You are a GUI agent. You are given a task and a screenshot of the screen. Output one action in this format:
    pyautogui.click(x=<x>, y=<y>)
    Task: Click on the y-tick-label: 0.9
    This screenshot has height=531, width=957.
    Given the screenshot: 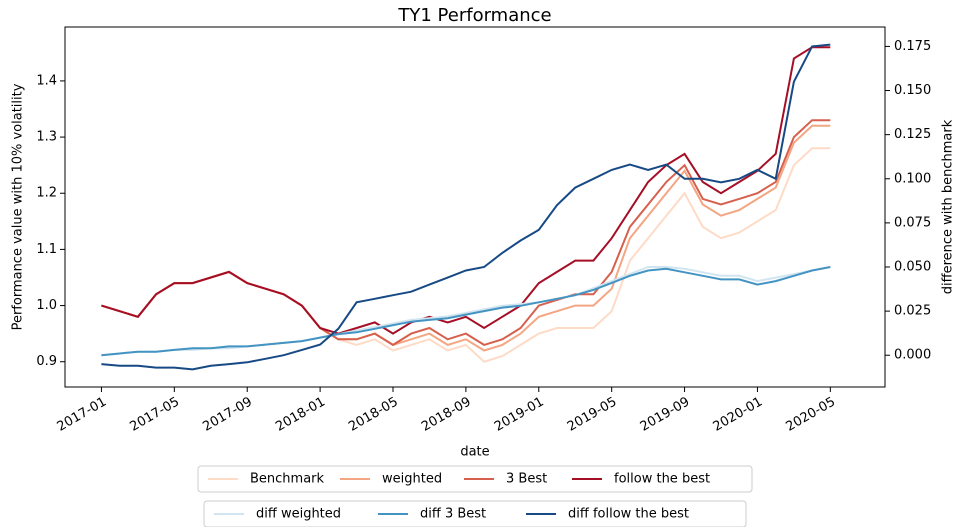 What is the action you would take?
    pyautogui.click(x=46, y=361)
    